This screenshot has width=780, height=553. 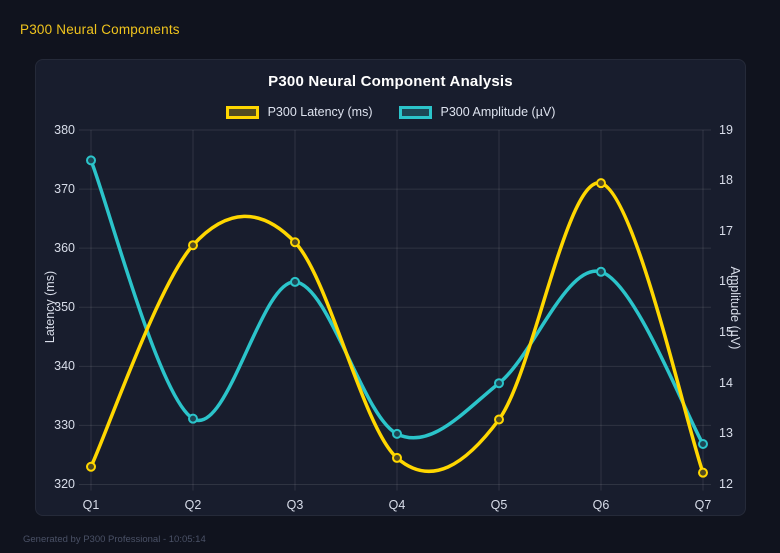 What do you see at coordinates (601, 505) in the screenshot?
I see `x-axis-tick: Q6` at bounding box center [601, 505].